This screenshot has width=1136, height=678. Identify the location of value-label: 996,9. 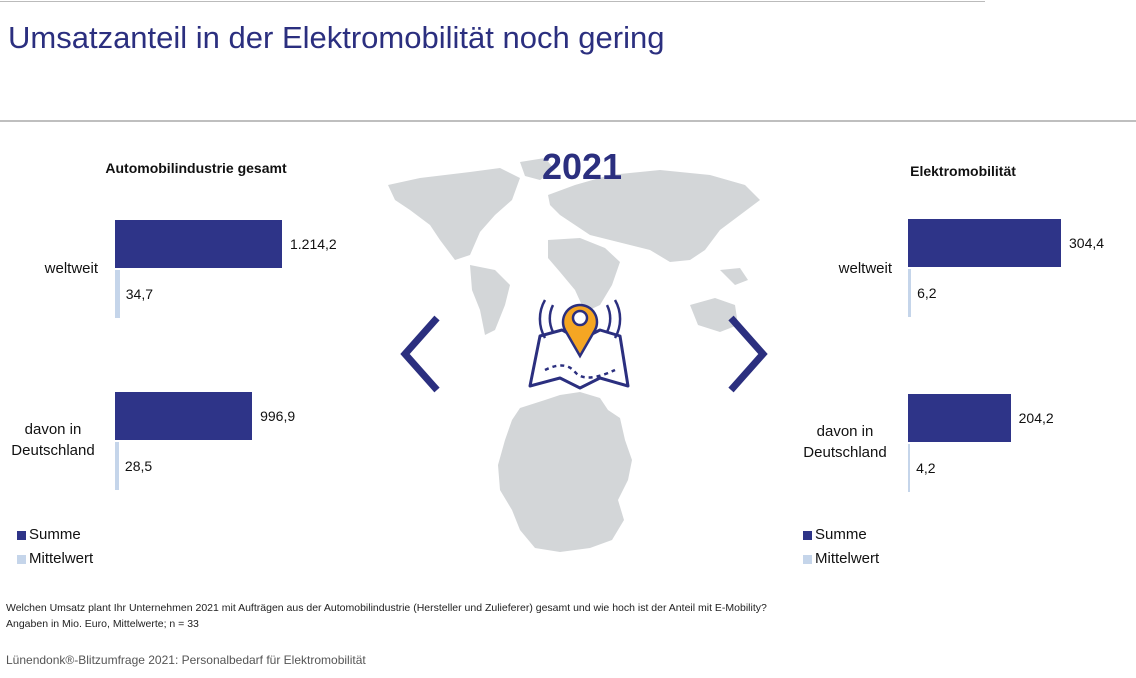
(278, 416).